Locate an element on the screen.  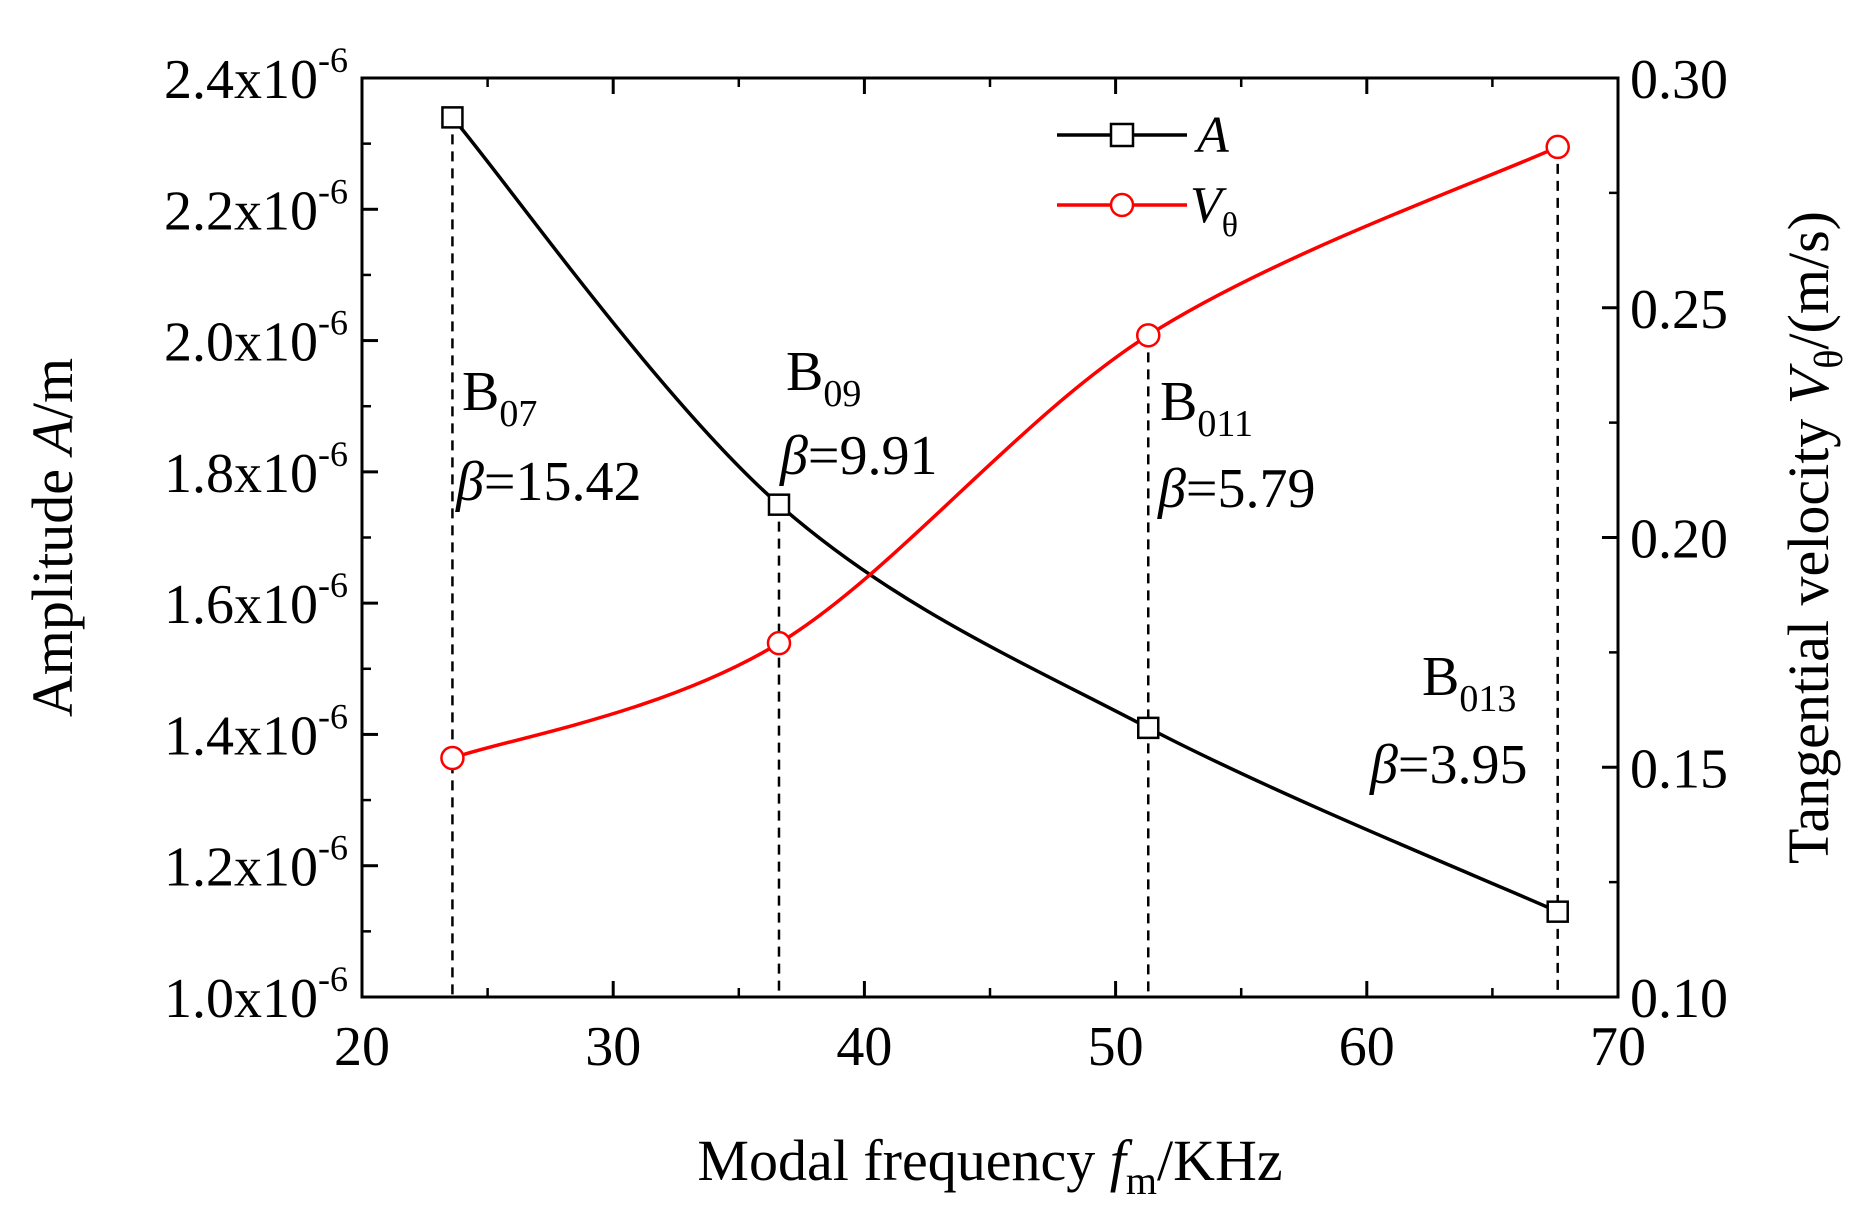
legend-label-a: A is located at coordinates (1211, 135).